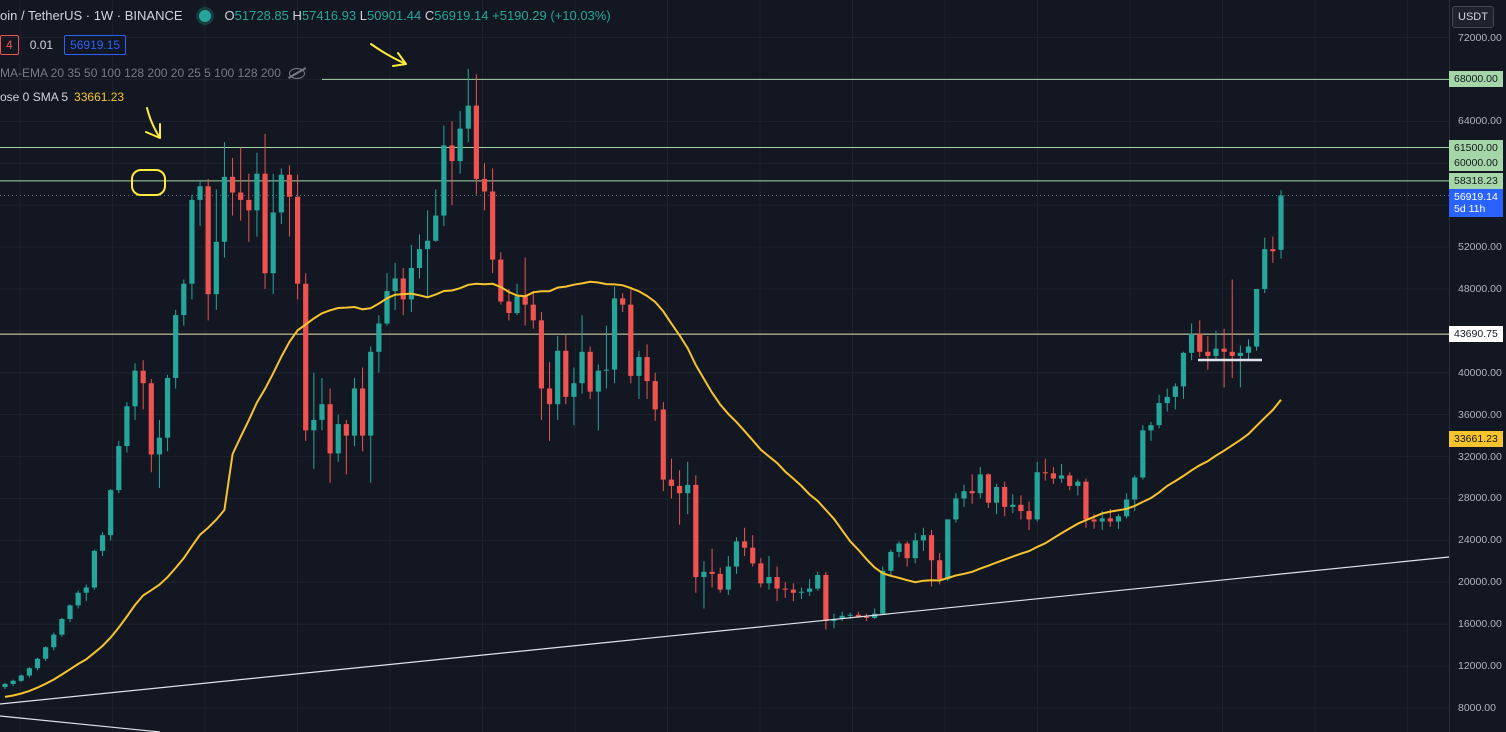 Image resolution: width=1506 pixels, height=732 pixels. Describe the element at coordinates (1473, 17) in the screenshot. I see `currency-button: USDT` at that location.